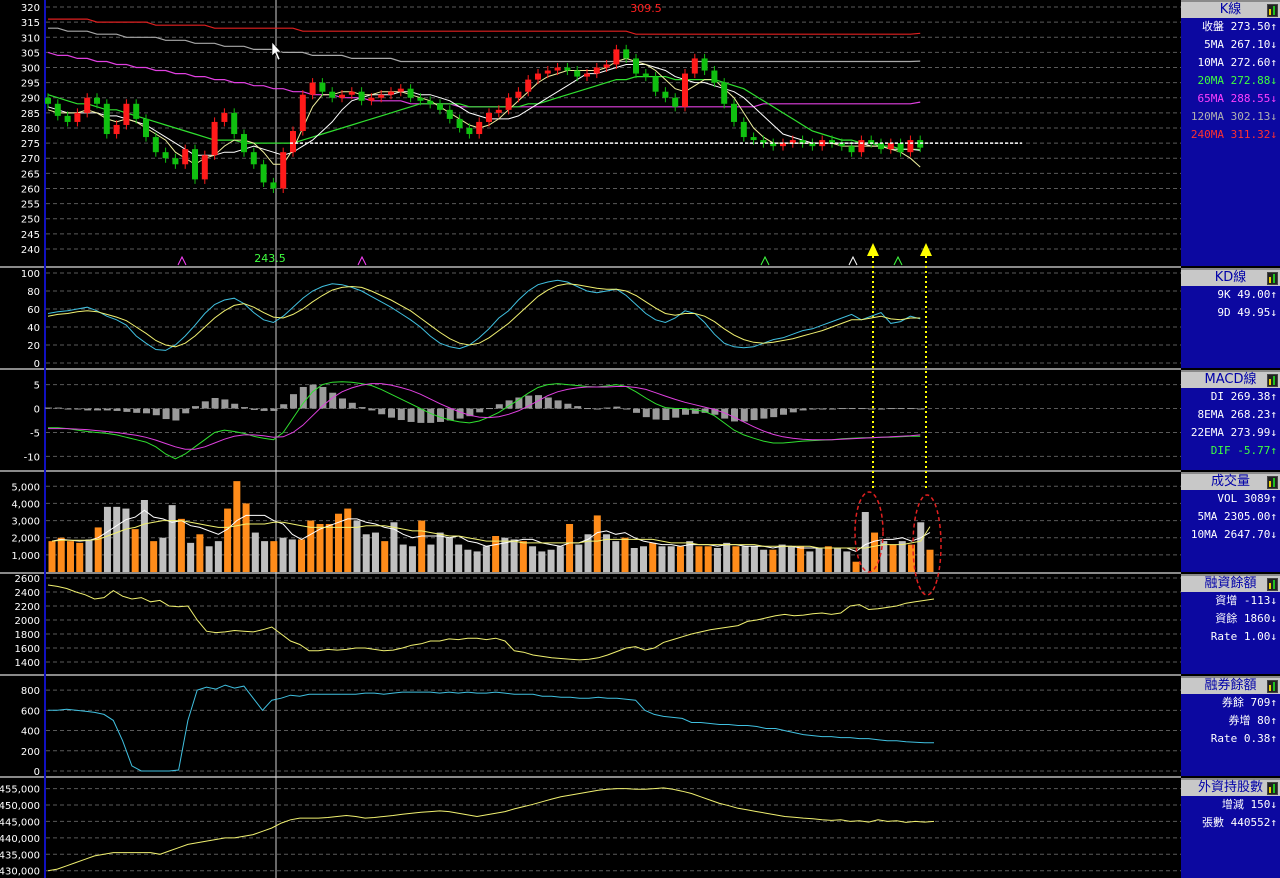 The width and height of the screenshot is (1280, 878). What do you see at coordinates (1230, 380) in the screenshot?
I see `macd-panel-header: MACD線` at bounding box center [1230, 380].